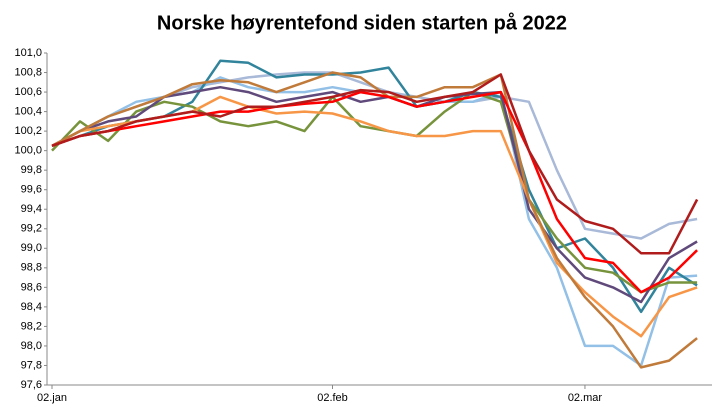 Image resolution: width=723 pixels, height=413 pixels. I want to click on x-tick-label: 02.feb, so click(332, 398).